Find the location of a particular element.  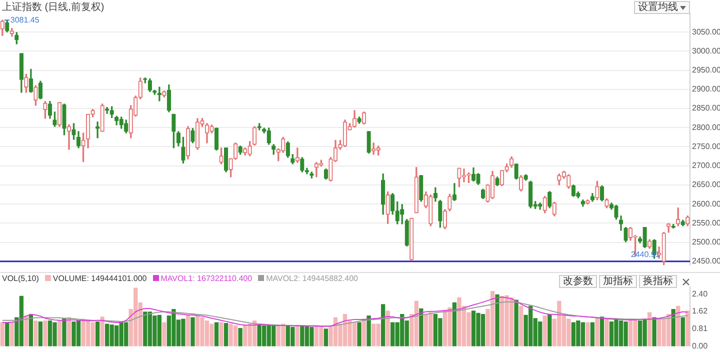

y-tick-label: 0.00 is located at coordinates (700, 345).